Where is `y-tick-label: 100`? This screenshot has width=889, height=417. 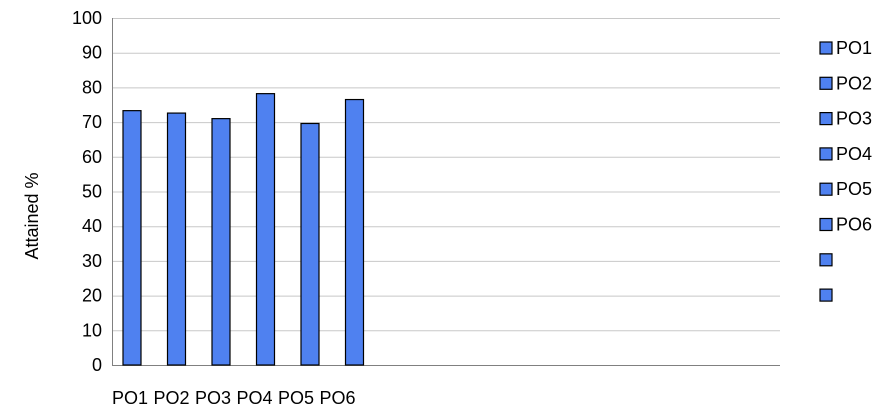
y-tick-label: 100 is located at coordinates (87, 18).